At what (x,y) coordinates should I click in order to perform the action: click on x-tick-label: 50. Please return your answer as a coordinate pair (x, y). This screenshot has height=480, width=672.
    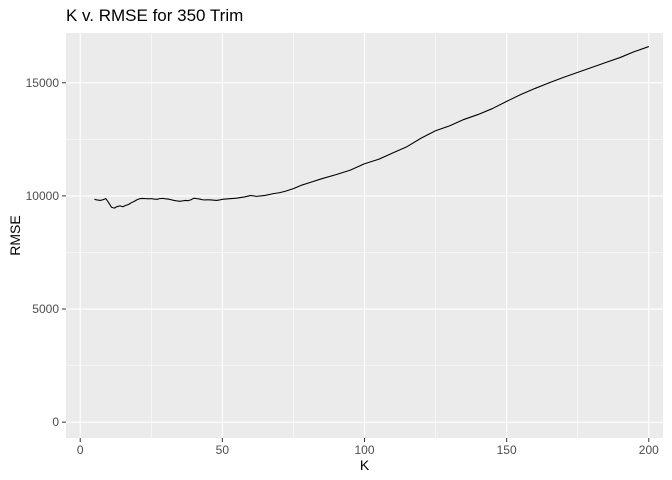
    Looking at the image, I should click on (223, 450).